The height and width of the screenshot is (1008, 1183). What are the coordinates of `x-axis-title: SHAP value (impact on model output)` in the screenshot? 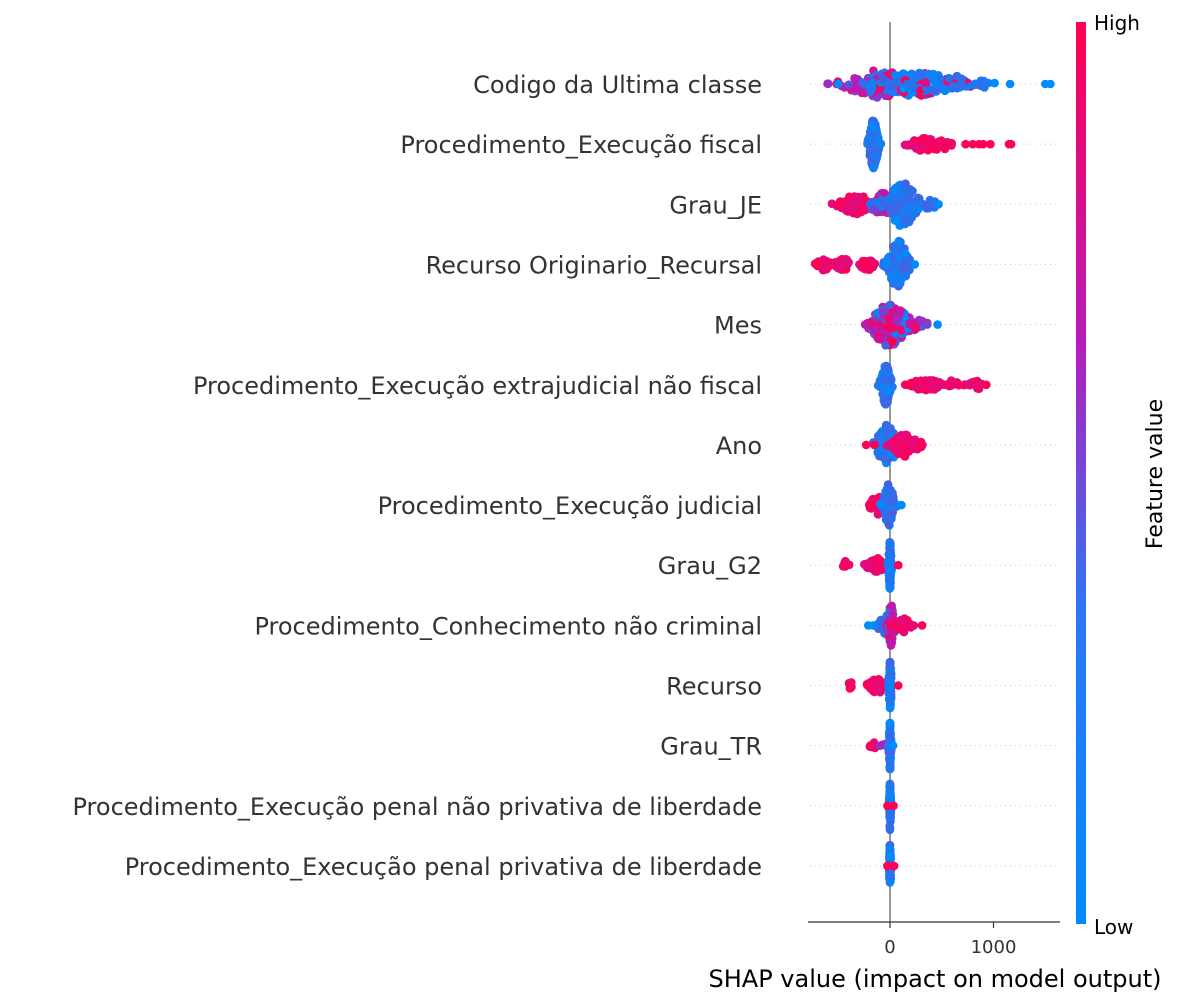 It's located at (935, 979).